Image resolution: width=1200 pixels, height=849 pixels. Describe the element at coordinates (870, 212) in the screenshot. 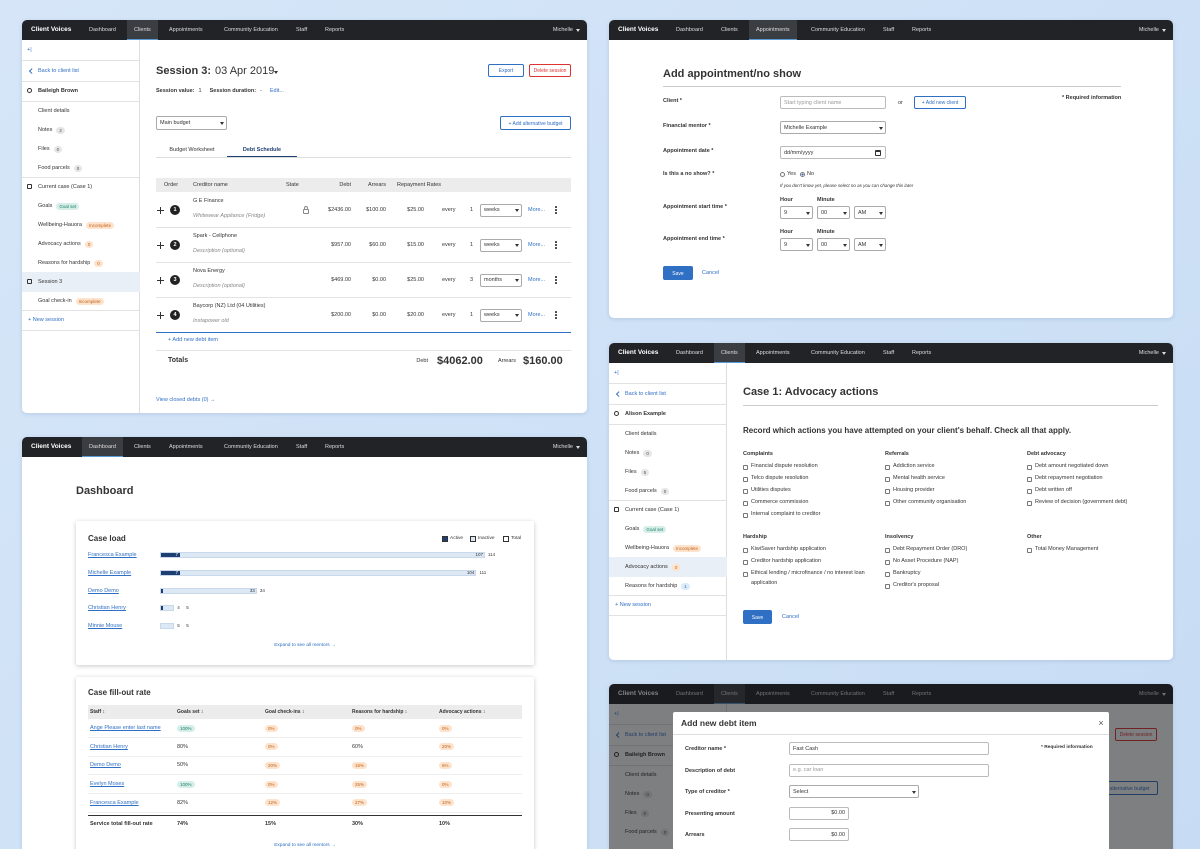

I see `ampm-select` at that location.